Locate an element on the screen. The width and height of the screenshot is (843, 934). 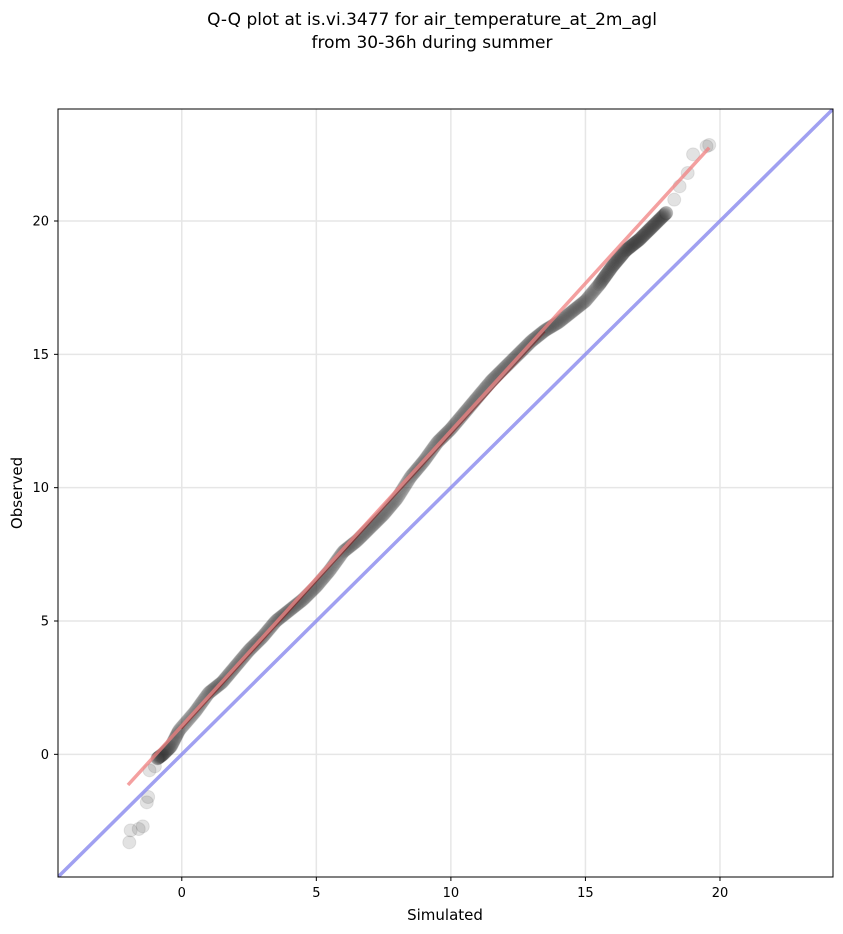
x-tick-label: 0 is located at coordinates (182, 893).